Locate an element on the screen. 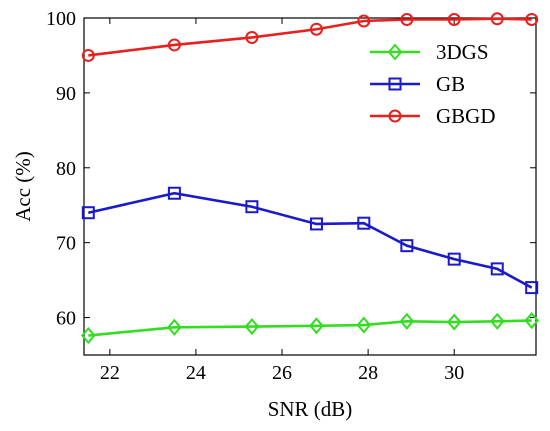 Image resolution: width=550 pixels, height=431 pixels. y-tick-label: 90 is located at coordinates (66, 94).